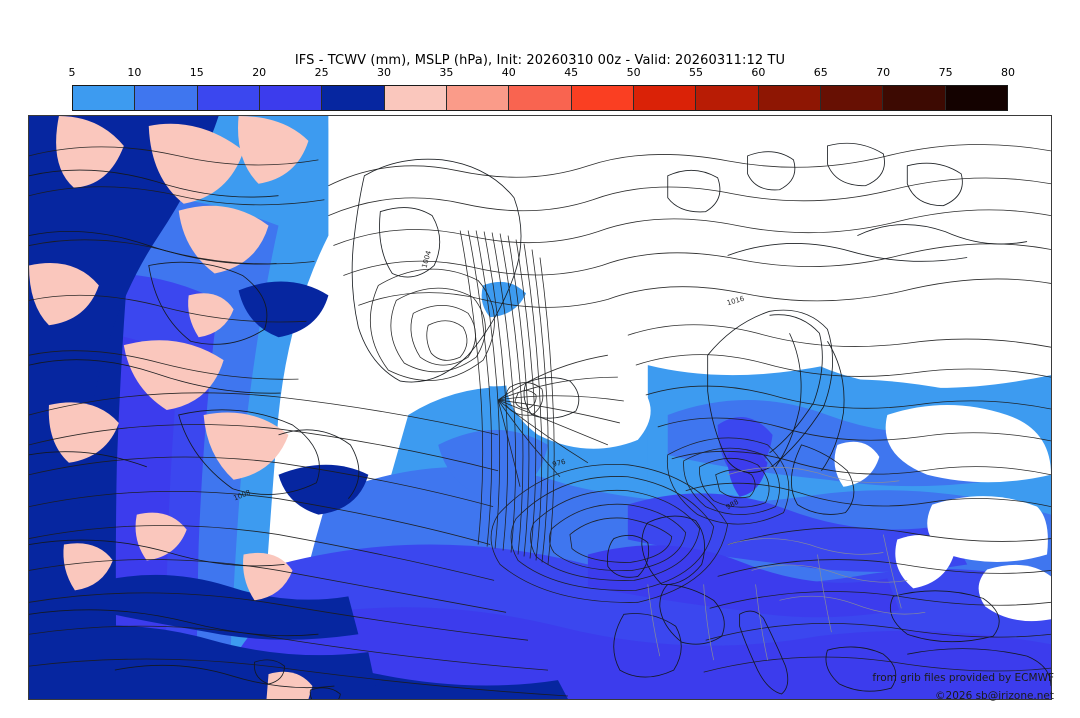  What do you see at coordinates (259, 72) in the screenshot?
I see `colorbar-tick-20: 20` at bounding box center [259, 72].